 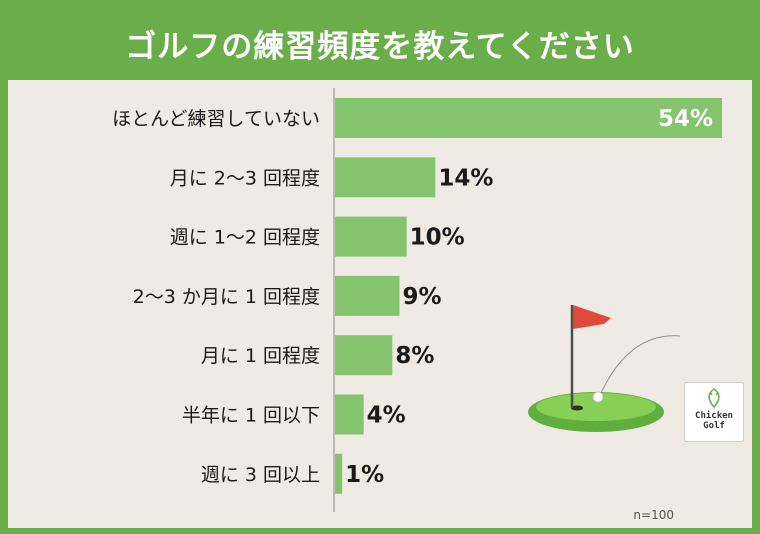 What do you see at coordinates (245, 238) in the screenshot?
I see `category-label: 週に 1〜2 回程度` at bounding box center [245, 238].